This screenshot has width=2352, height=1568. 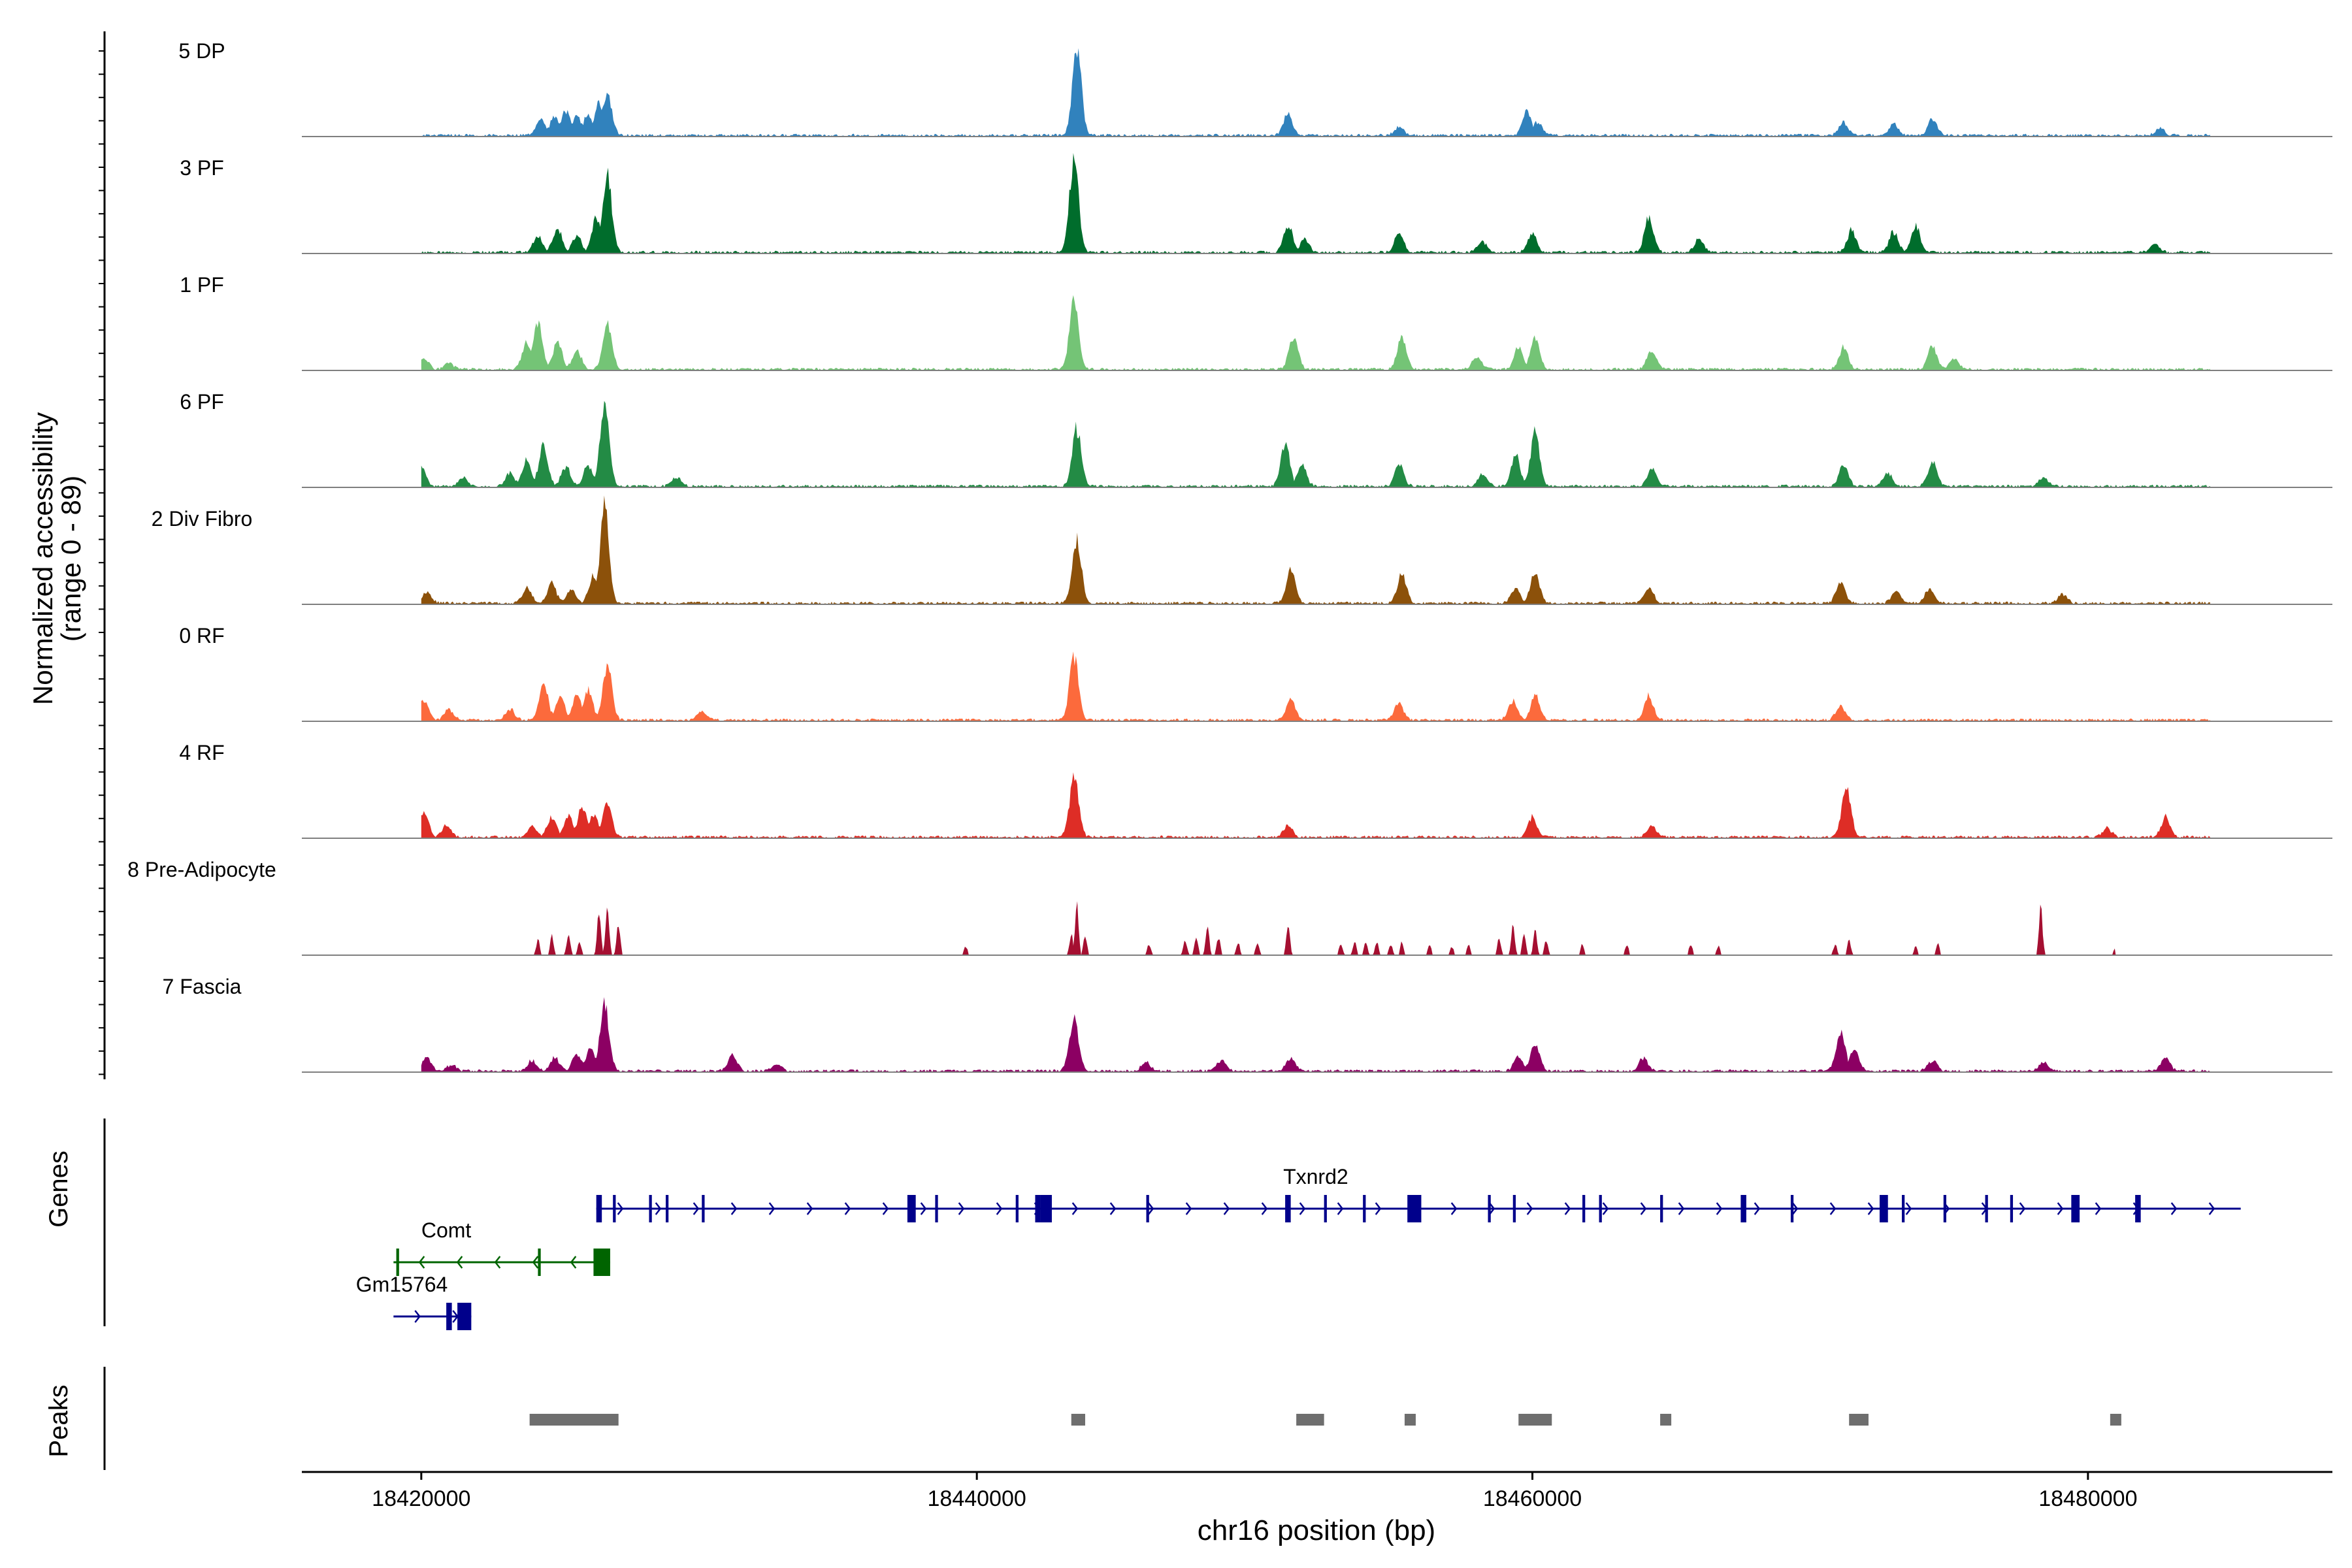 I want to click on track-label: 2 Div Fibro, so click(x=202, y=519).